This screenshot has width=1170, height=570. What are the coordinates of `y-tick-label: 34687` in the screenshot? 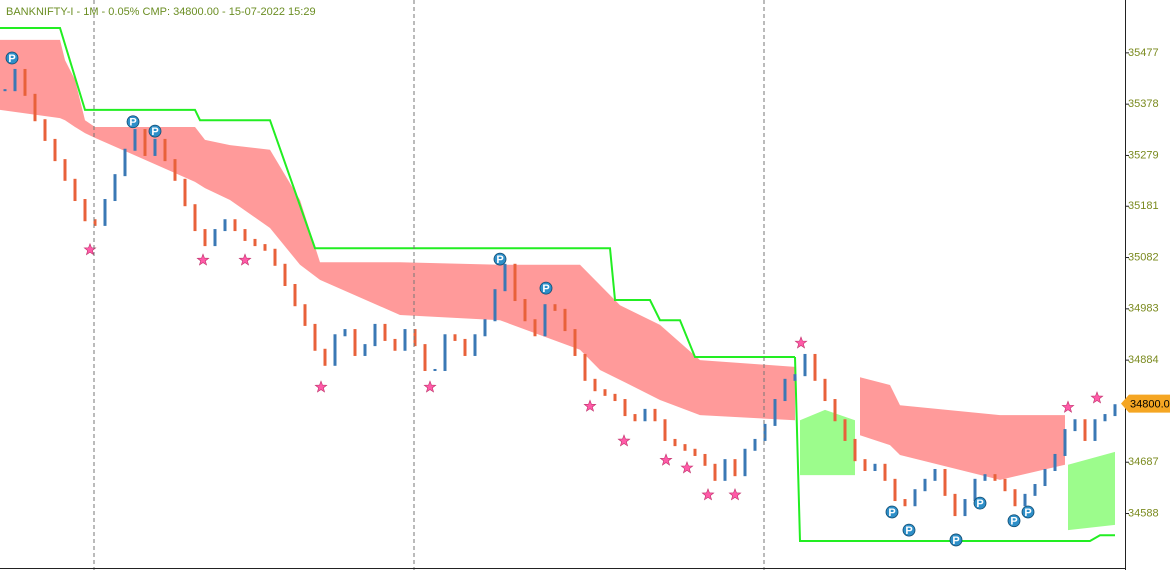 It's located at (1143, 462).